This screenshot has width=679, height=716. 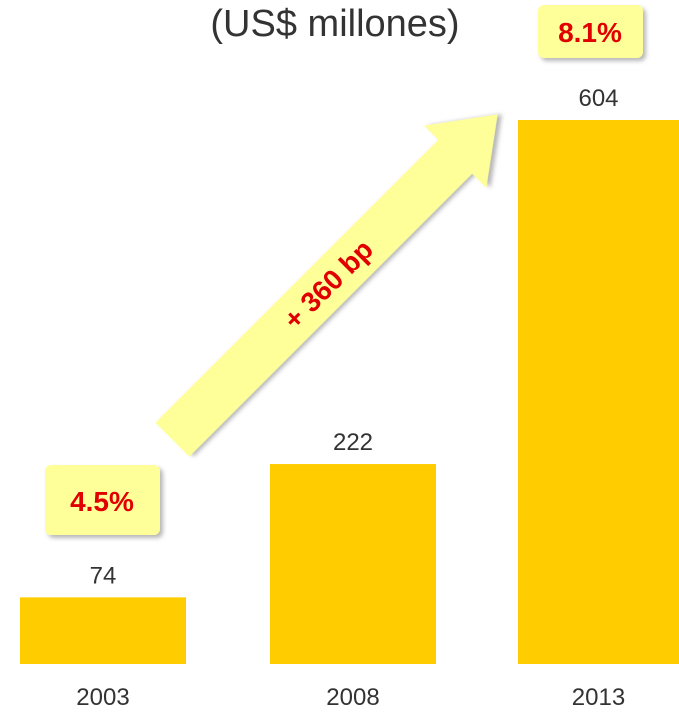 I want to click on x-tick-label: 2003, so click(x=102, y=697).